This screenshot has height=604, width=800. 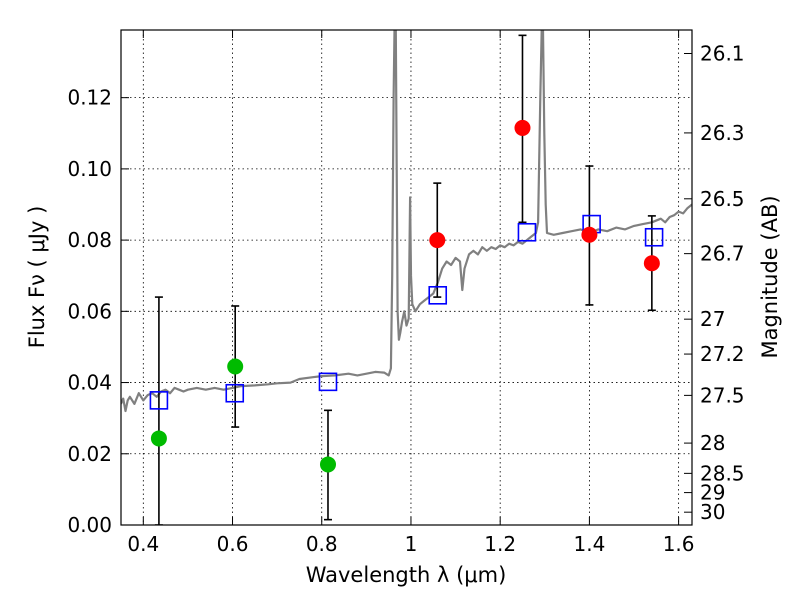 I want to click on y-tick-label: 0.02, so click(x=89, y=454).